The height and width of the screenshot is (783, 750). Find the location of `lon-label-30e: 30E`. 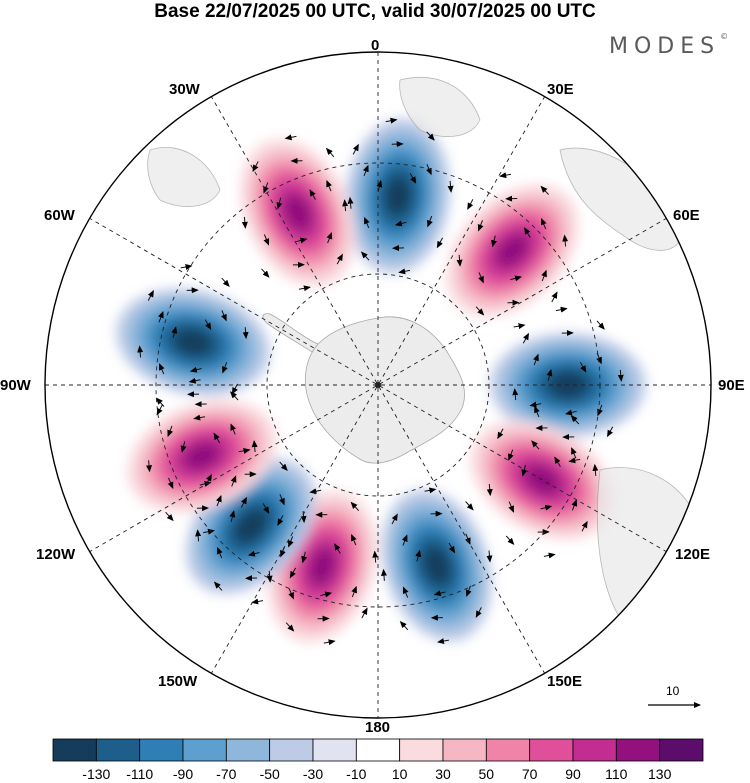

lon-label-30e: 30E is located at coordinates (560, 89).